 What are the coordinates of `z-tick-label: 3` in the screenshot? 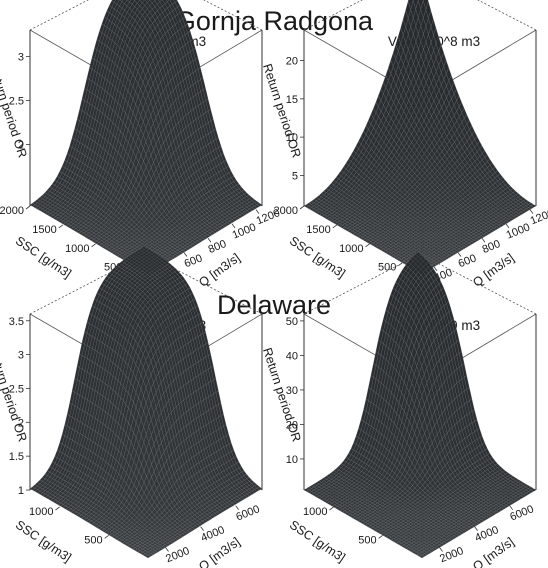 It's located at (21, 57).